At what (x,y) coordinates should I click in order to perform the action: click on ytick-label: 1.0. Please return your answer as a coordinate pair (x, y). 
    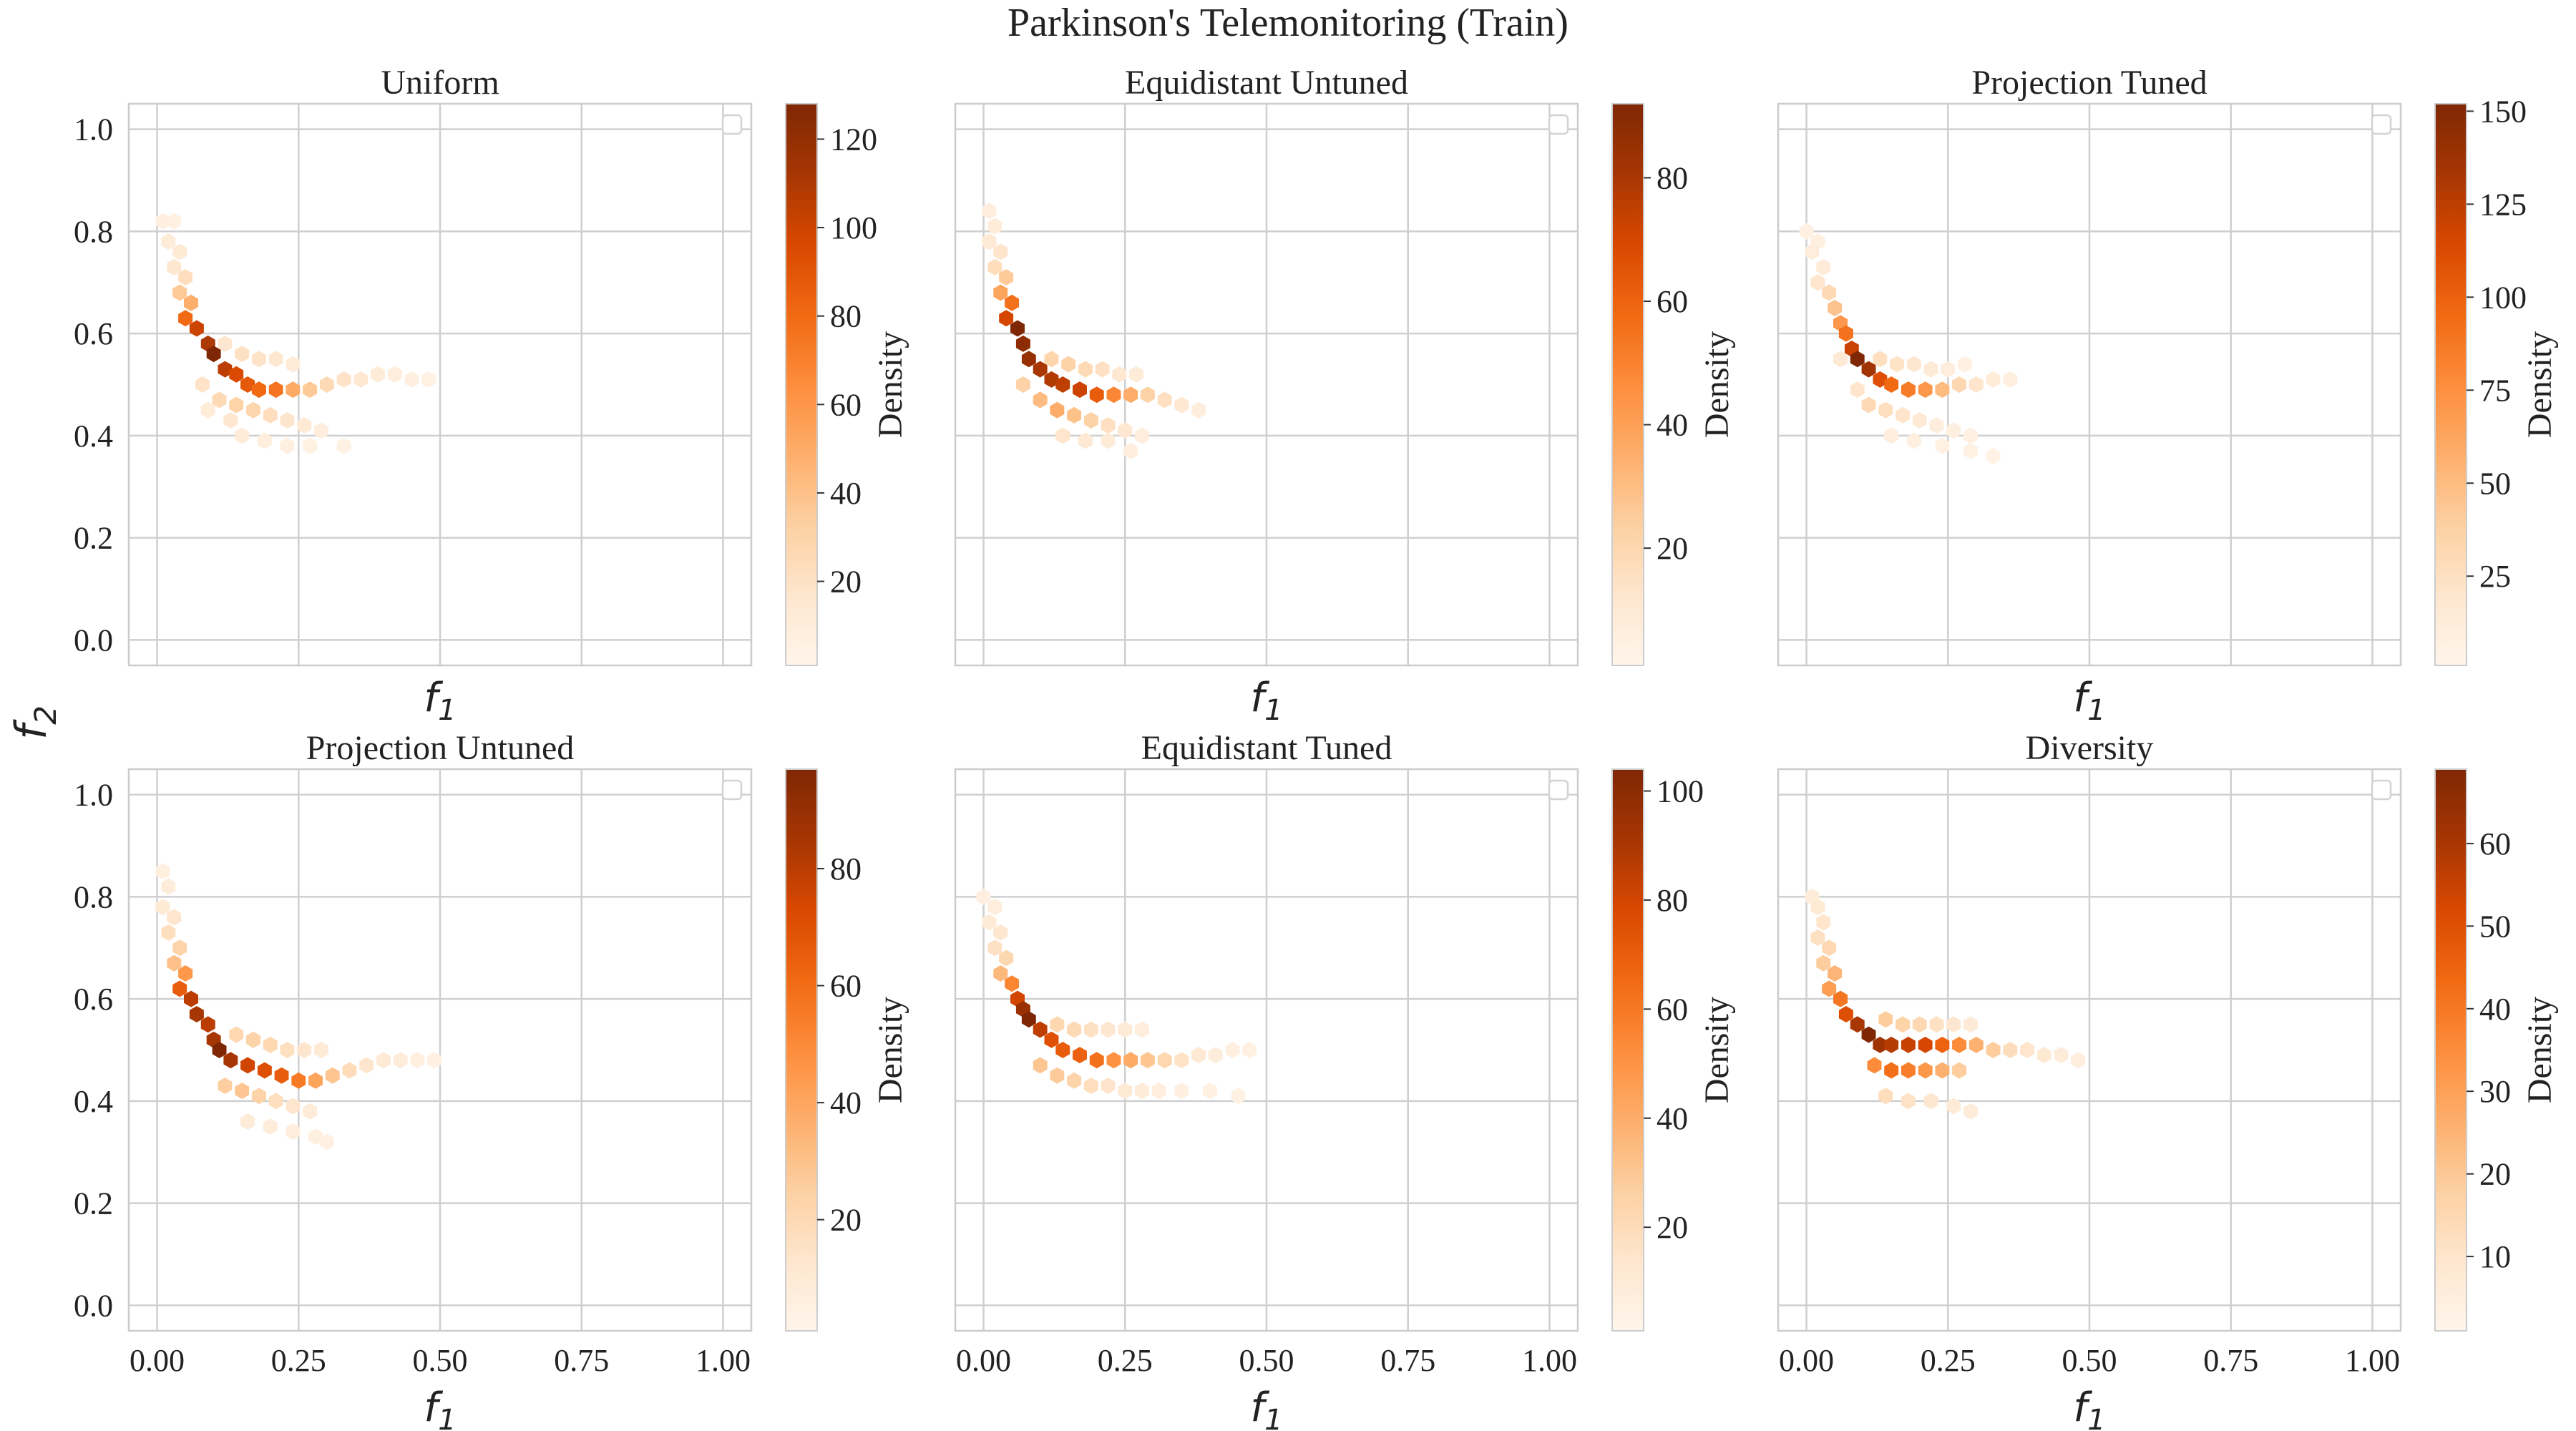
    Looking at the image, I should click on (93, 795).